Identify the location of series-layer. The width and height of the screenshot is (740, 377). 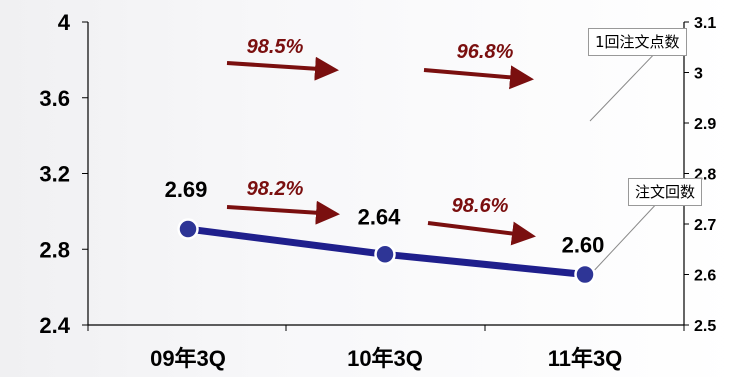
(386, 252).